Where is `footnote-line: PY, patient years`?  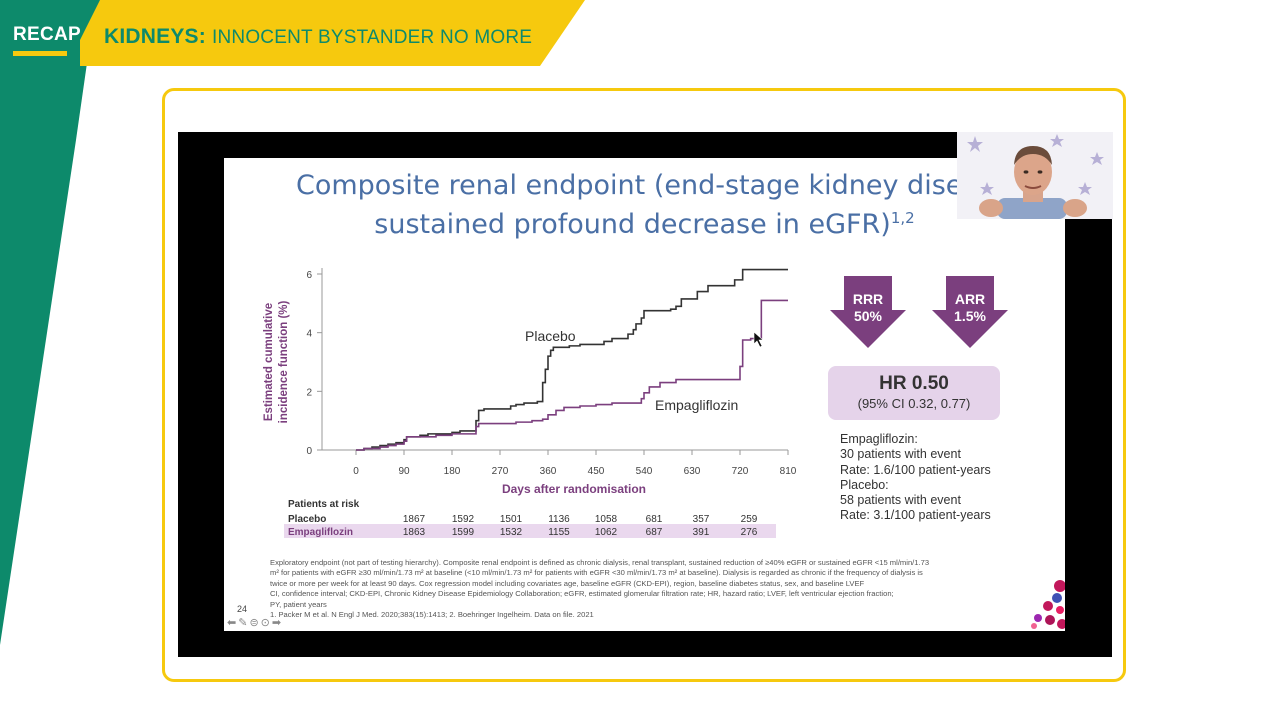 footnote-line: PY, patient years is located at coordinates (298, 604).